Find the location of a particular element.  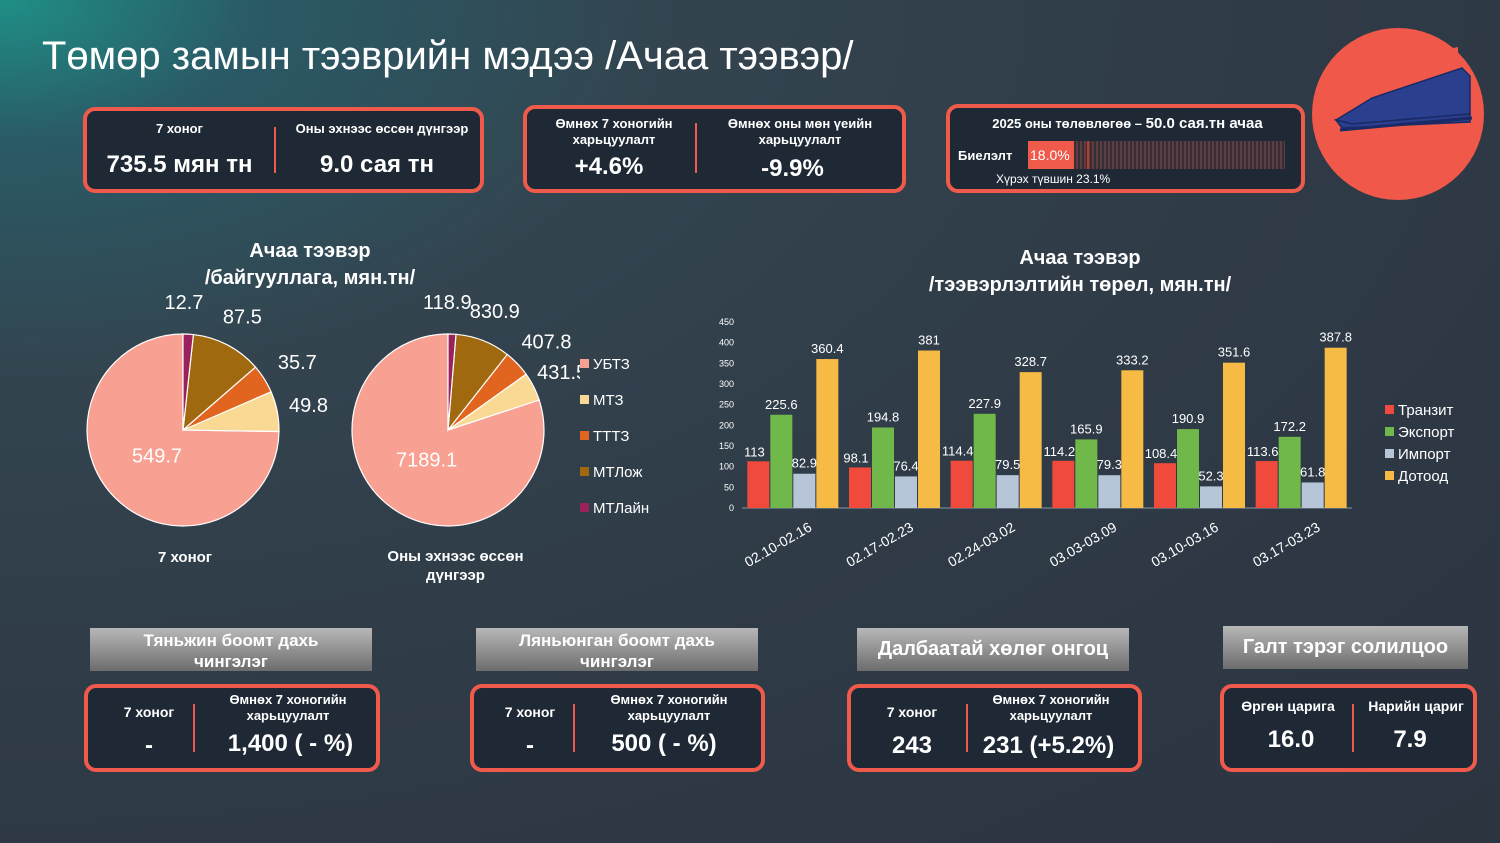

x-tick-label: 02.17-02.23 is located at coordinates (879, 544).